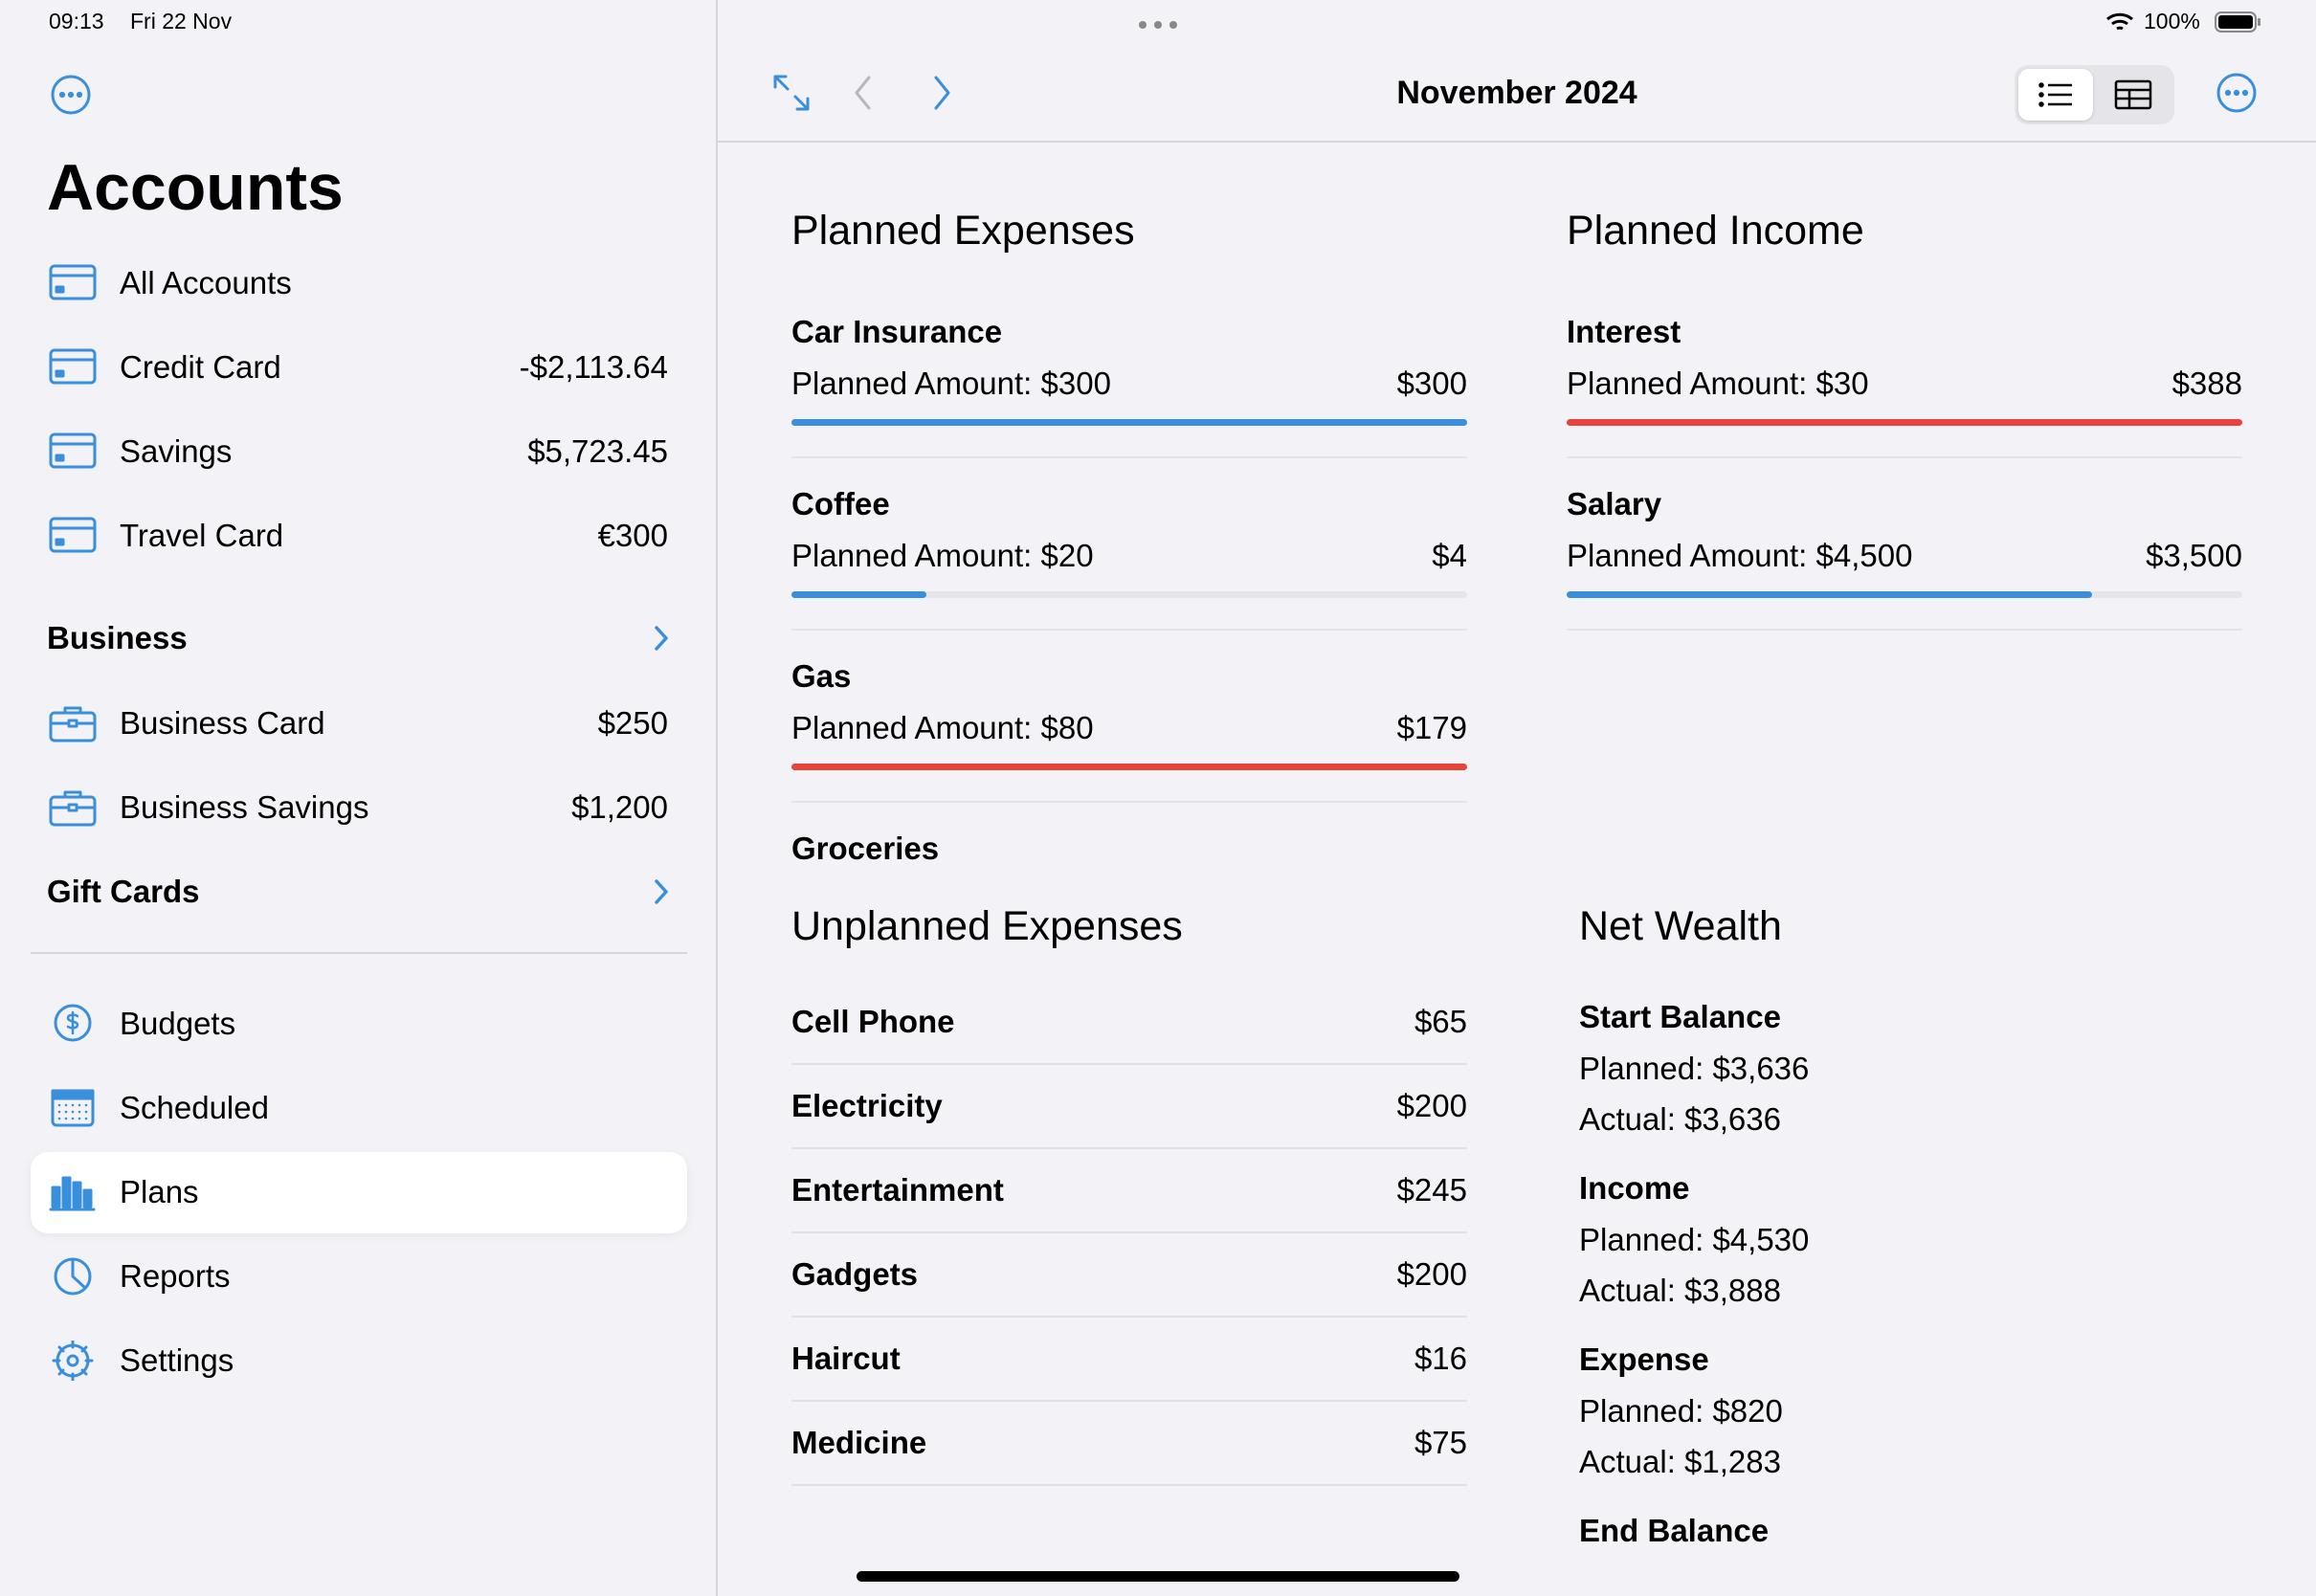 This screenshot has width=2316, height=1596. What do you see at coordinates (1432, 728) in the screenshot?
I see `actual-amount: $179` at bounding box center [1432, 728].